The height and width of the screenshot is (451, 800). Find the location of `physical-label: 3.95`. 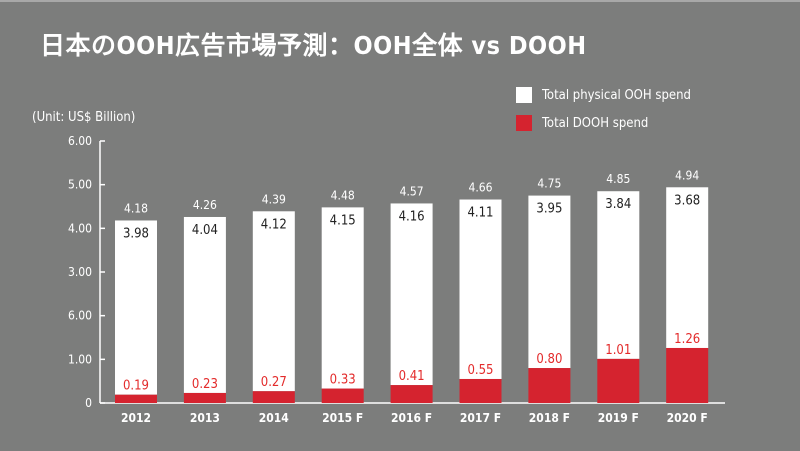

physical-label: 3.95 is located at coordinates (549, 209).